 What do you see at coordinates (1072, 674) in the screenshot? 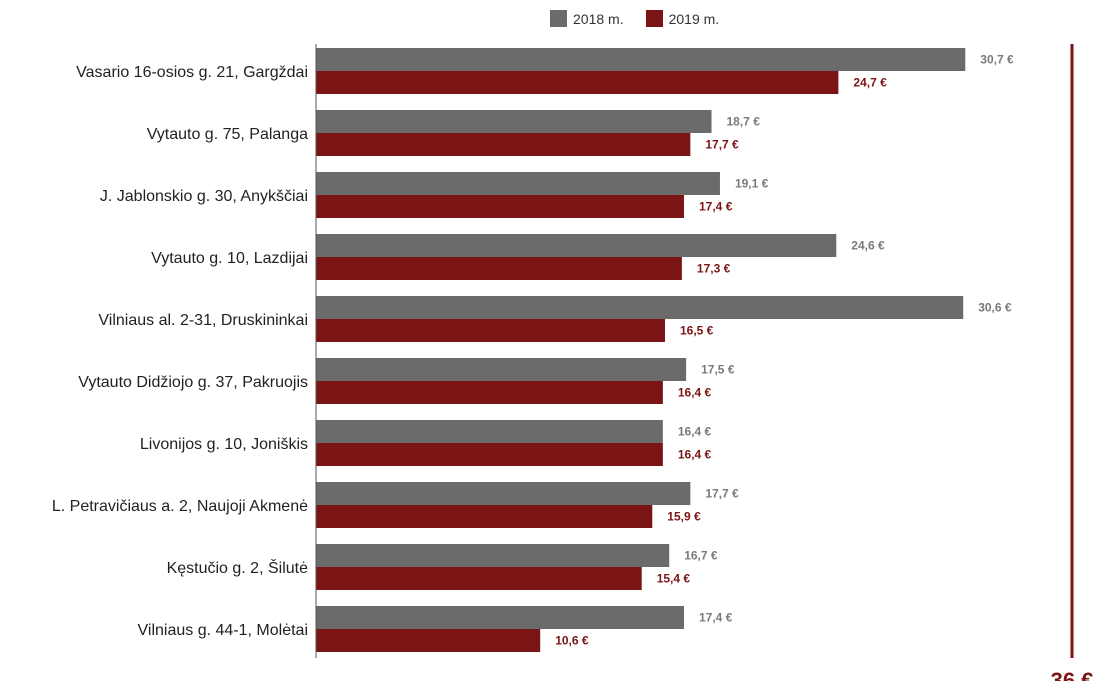
I see `max-marker-label: 36 €` at bounding box center [1072, 674].